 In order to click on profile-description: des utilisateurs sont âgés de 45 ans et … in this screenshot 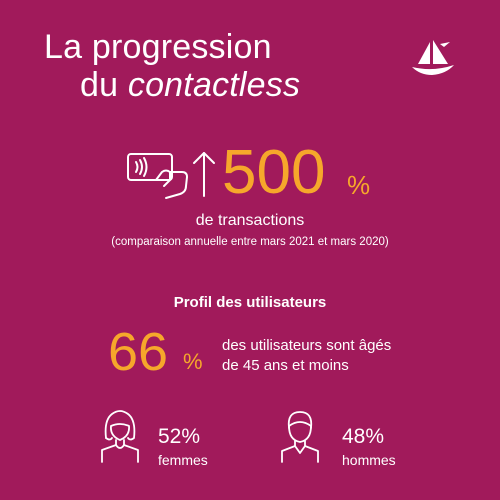, I will do `click(306, 356)`.